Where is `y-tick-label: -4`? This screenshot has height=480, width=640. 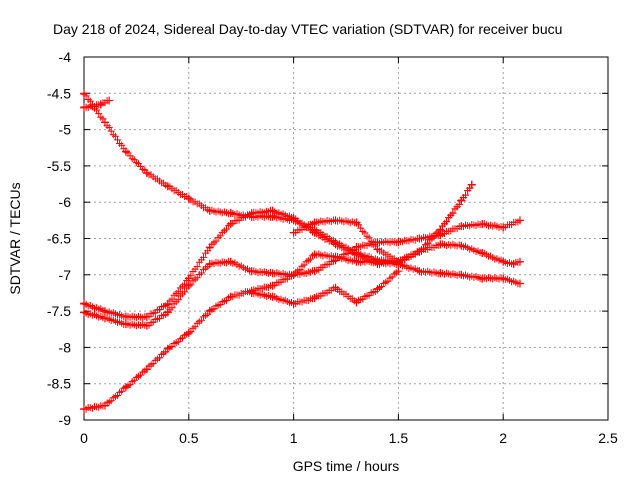 y-tick-label: -4 is located at coordinates (65, 57).